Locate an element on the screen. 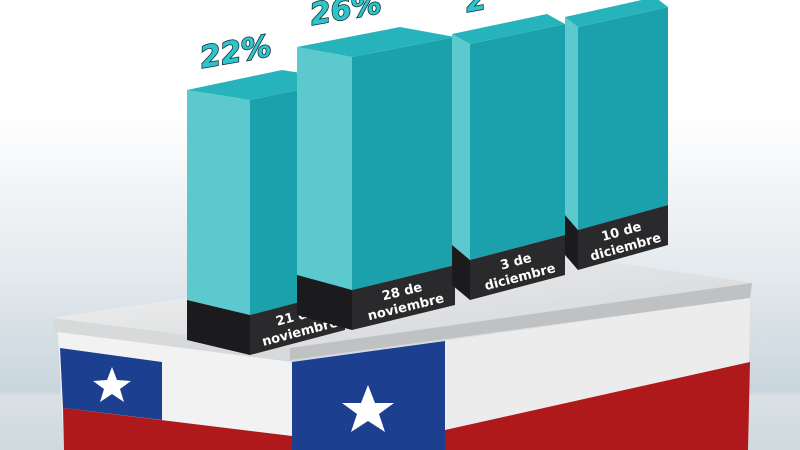 This screenshot has width=800, height=450. data-label: 2 is located at coordinates (475, 10).